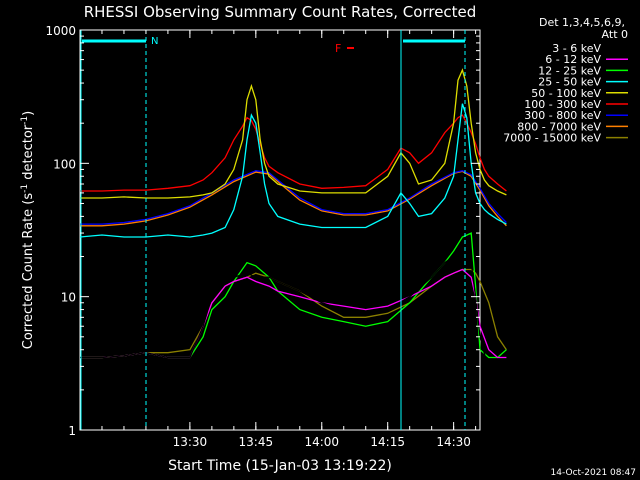  What do you see at coordinates (573, 59) in the screenshot?
I see `legend-label: 6 - 12 keV` at bounding box center [573, 59].